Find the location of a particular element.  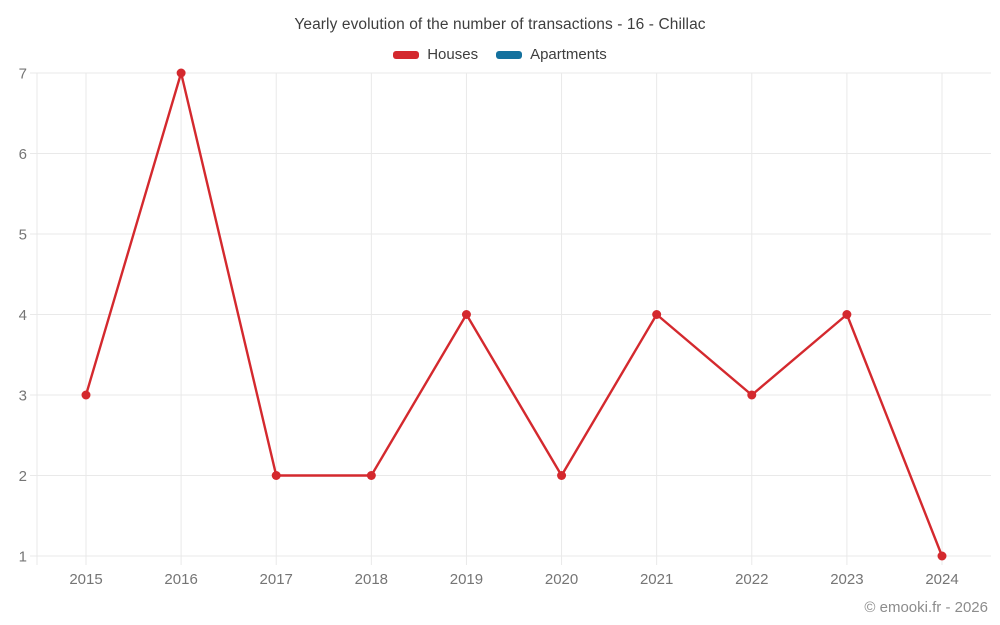

legend-item-houses: Houses is located at coordinates (435, 54).